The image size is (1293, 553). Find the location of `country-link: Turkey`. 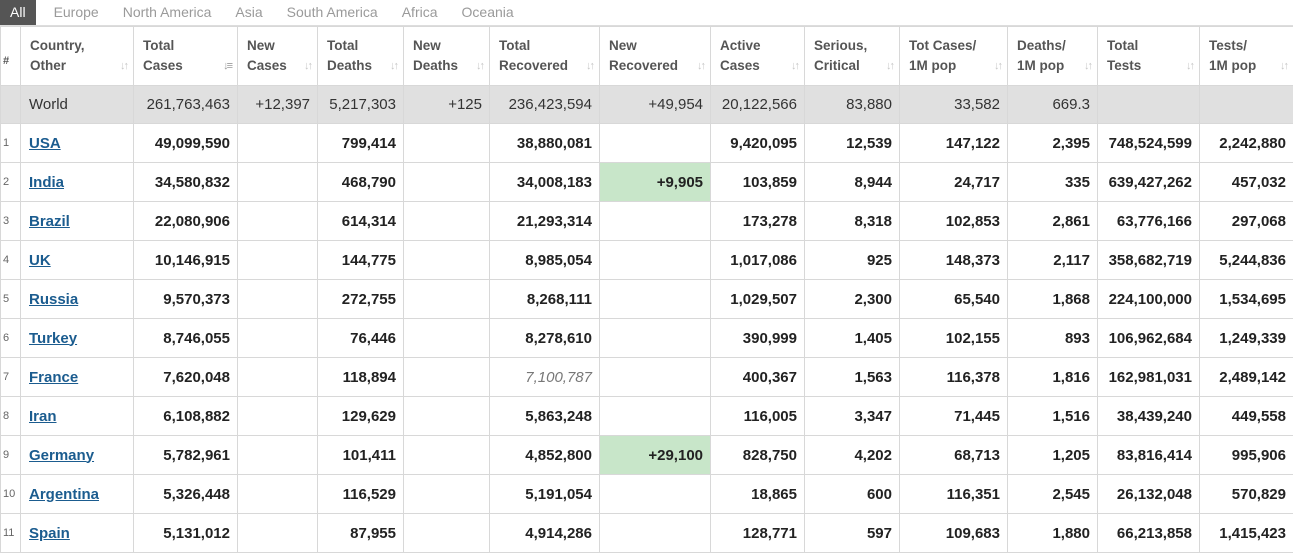

country-link: Turkey is located at coordinates (53, 338).